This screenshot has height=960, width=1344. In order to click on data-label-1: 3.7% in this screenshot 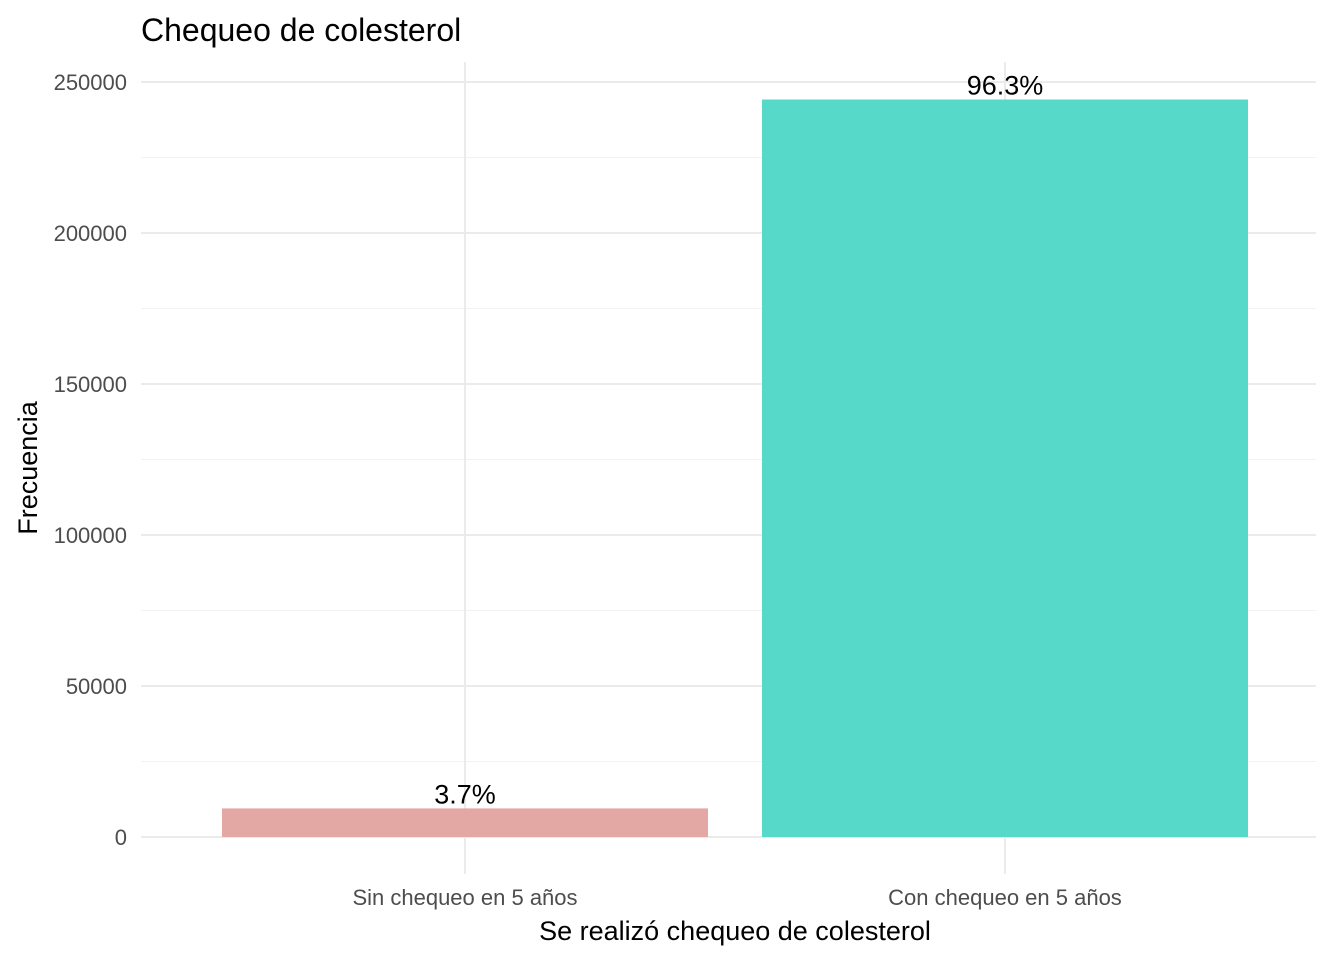, I will do `click(465, 794)`.